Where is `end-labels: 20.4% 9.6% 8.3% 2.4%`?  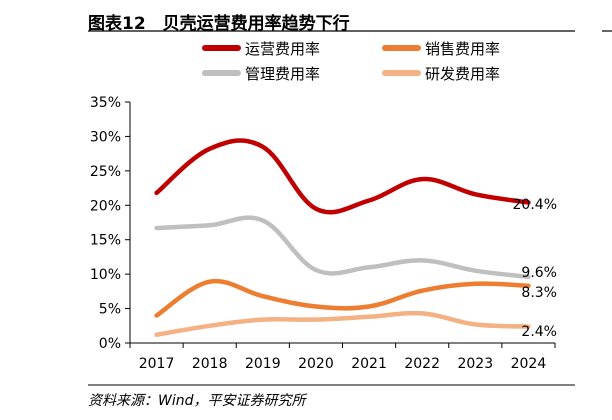 end-labels: 20.4% 9.6% 8.3% 2.4% is located at coordinates (535, 268).